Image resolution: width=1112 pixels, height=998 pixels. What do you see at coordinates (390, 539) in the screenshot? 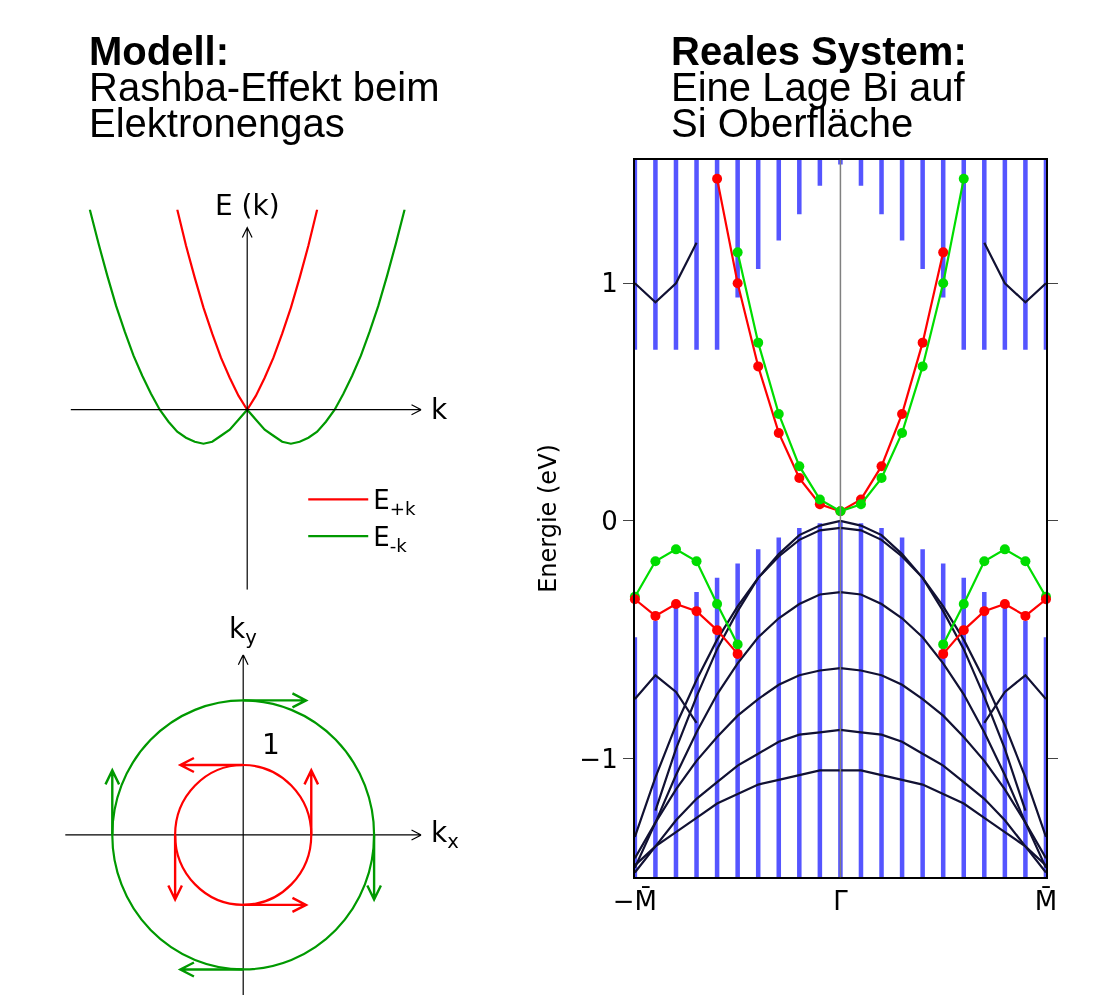
I see `legend-label: E$_{-k}$` at bounding box center [390, 539].